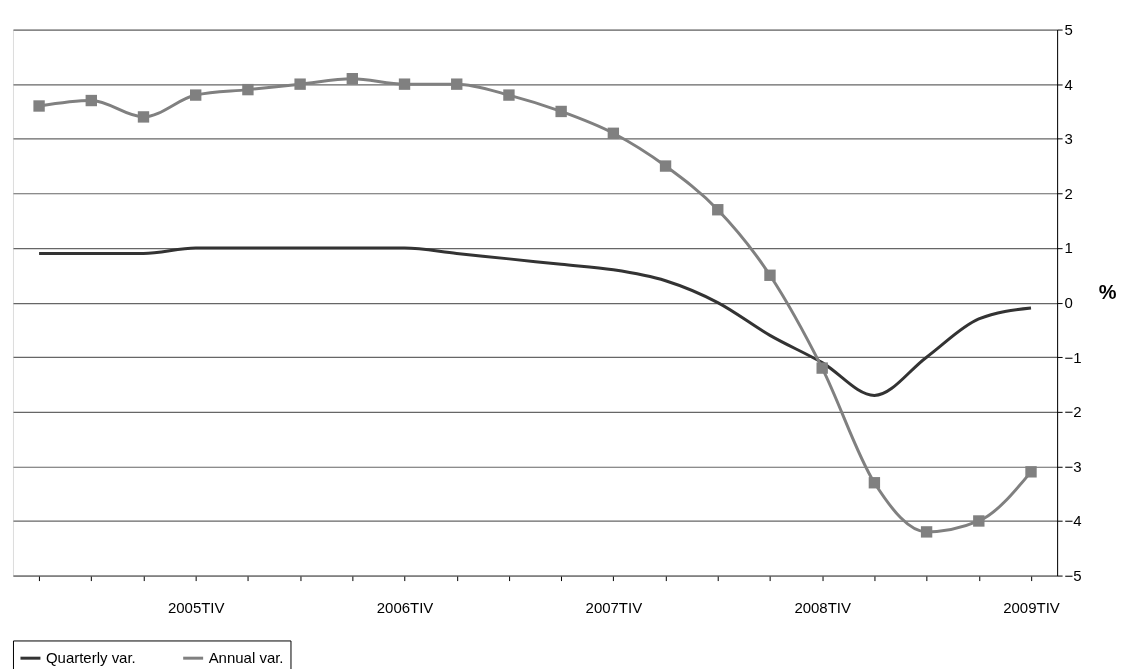 This screenshot has width=1121, height=669. I want to click on y-tick-label: −1, so click(1073, 357).